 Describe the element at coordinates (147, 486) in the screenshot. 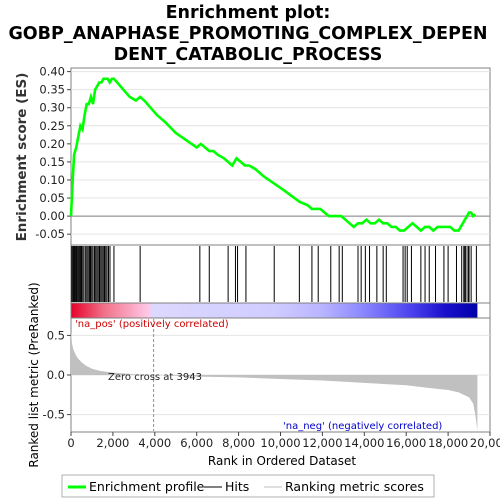

I see `legend-label-enrichment: Enrichment profile` at that location.